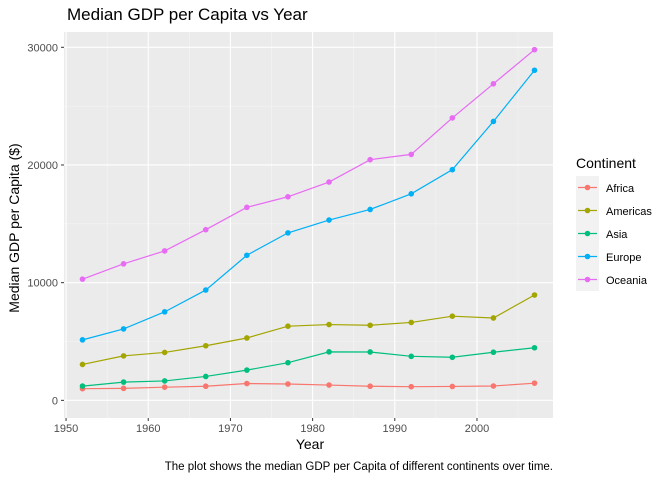 The width and height of the screenshot is (672, 485). What do you see at coordinates (606, 163) in the screenshot?
I see `legend-title: Continent` at bounding box center [606, 163].